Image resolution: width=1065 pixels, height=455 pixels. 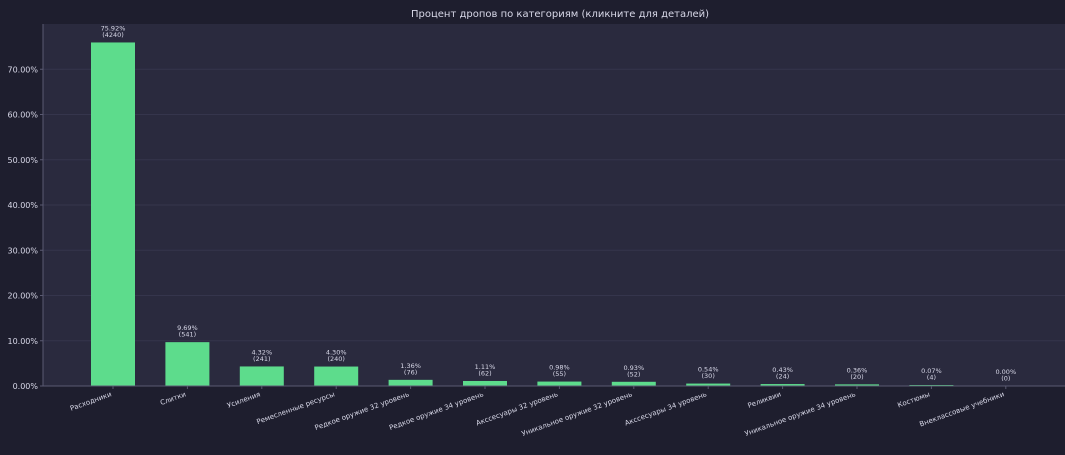 What do you see at coordinates (335, 359) in the screenshot?
I see `bar-count-label: (240)` at bounding box center [335, 359].